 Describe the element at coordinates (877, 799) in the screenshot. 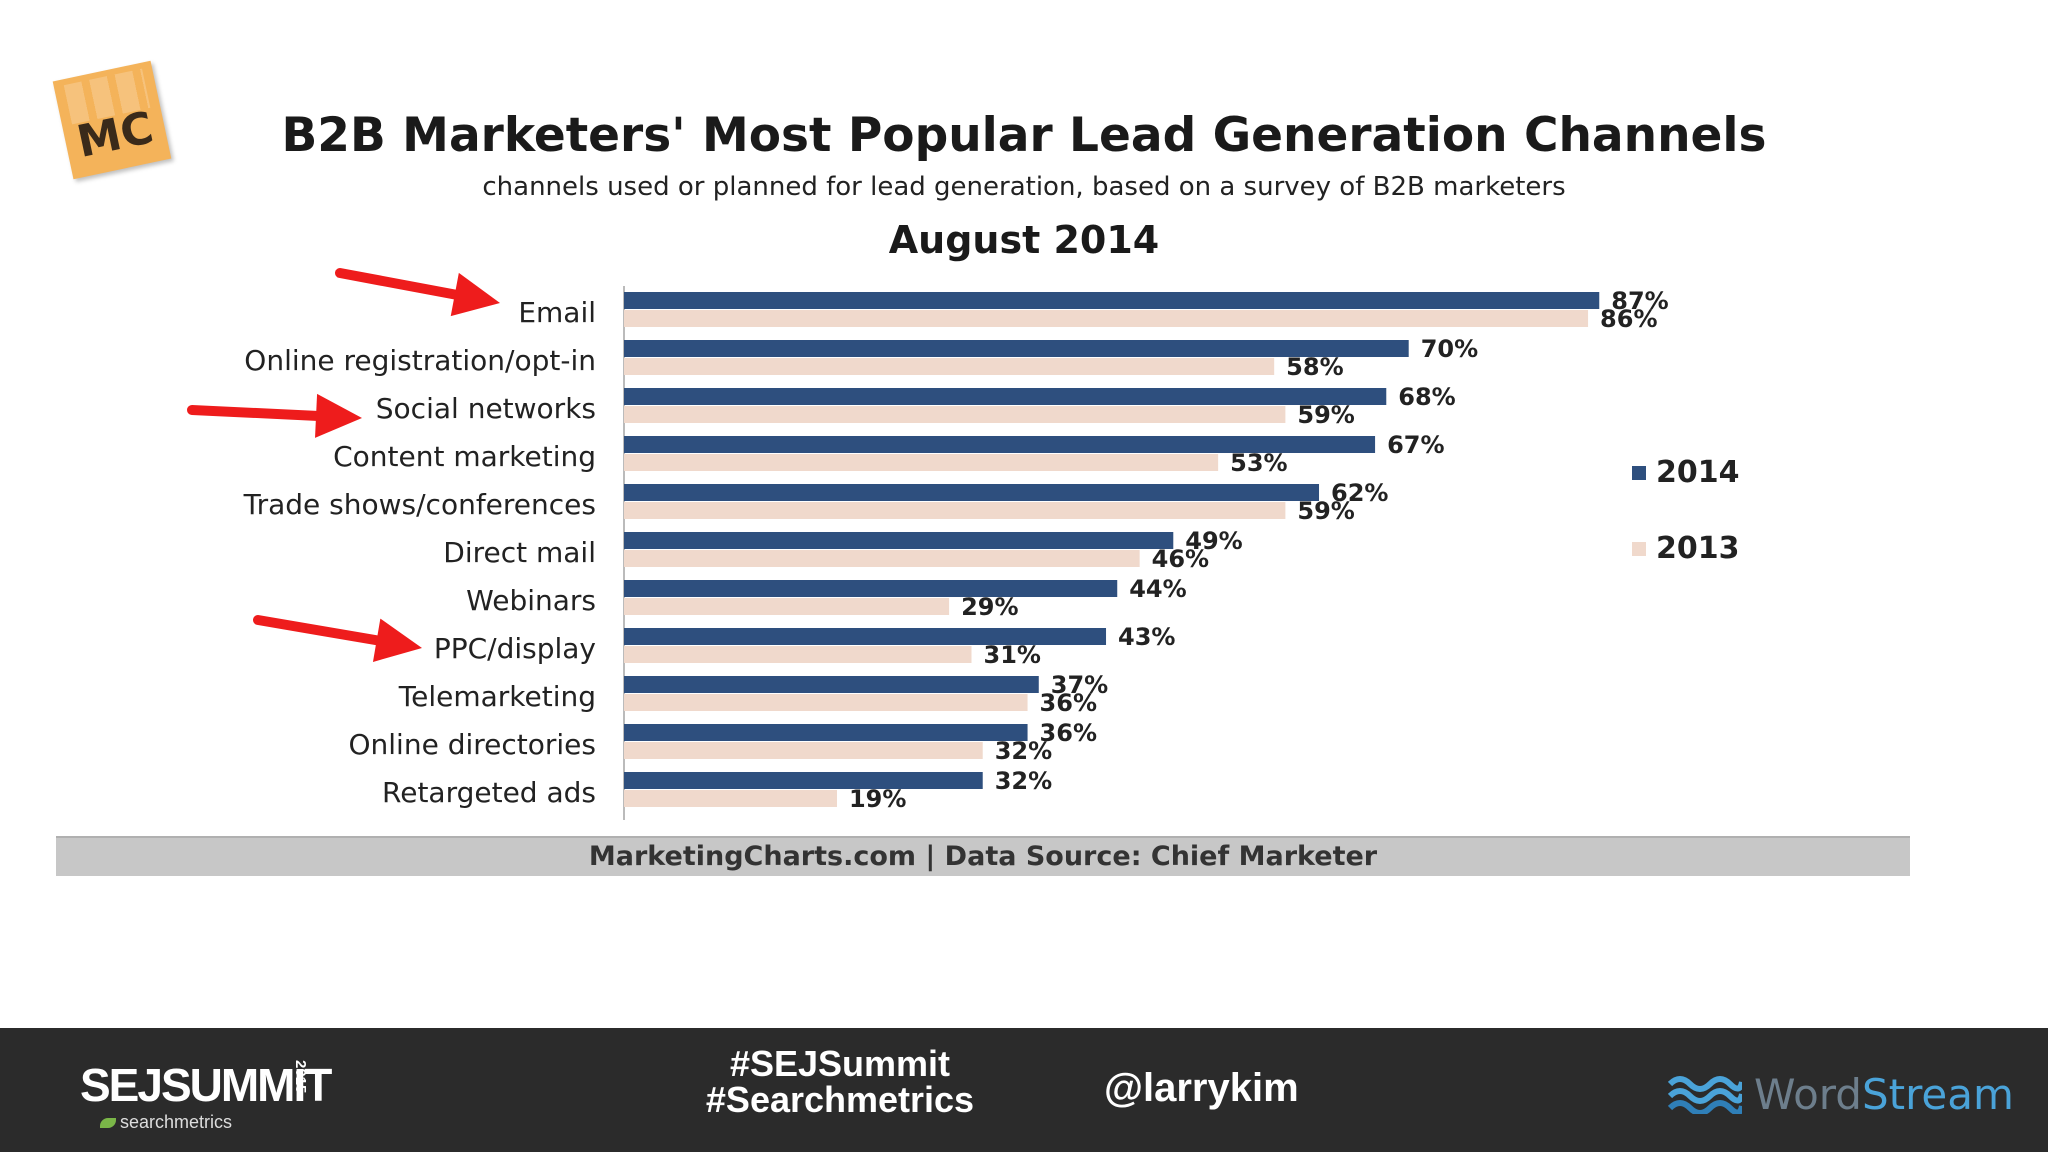

I see `data-label-2013: 19%` at that location.